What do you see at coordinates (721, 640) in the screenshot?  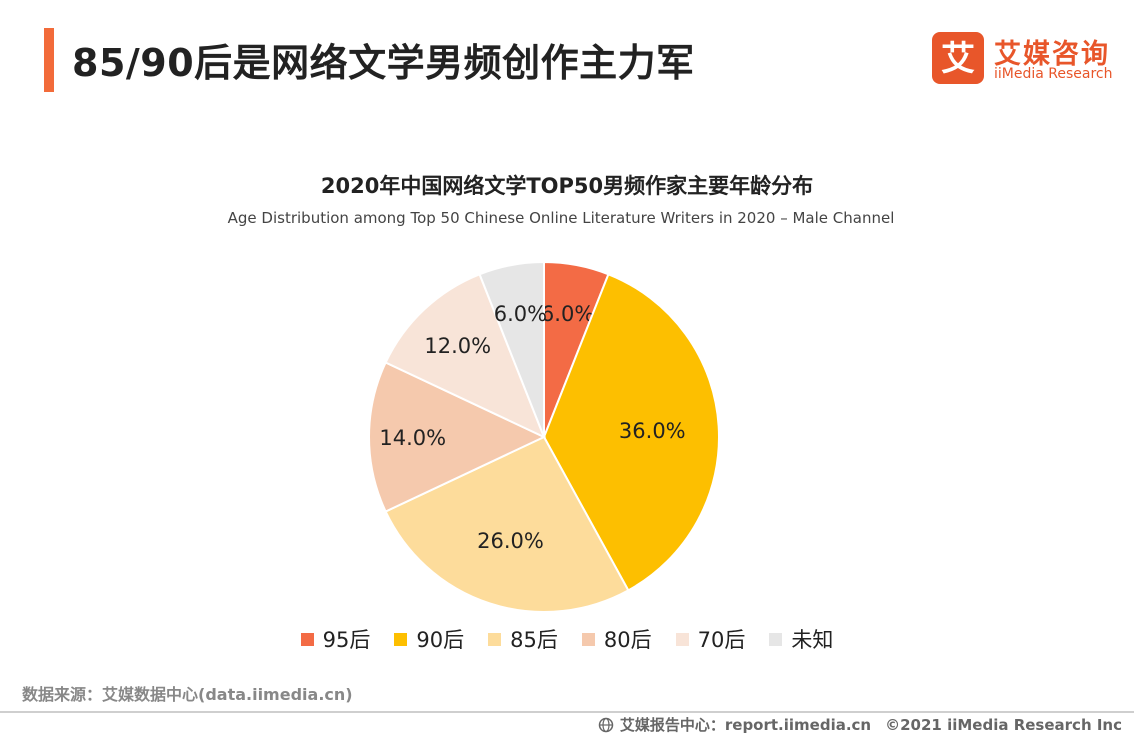 I see `legend-label: 70后` at bounding box center [721, 640].